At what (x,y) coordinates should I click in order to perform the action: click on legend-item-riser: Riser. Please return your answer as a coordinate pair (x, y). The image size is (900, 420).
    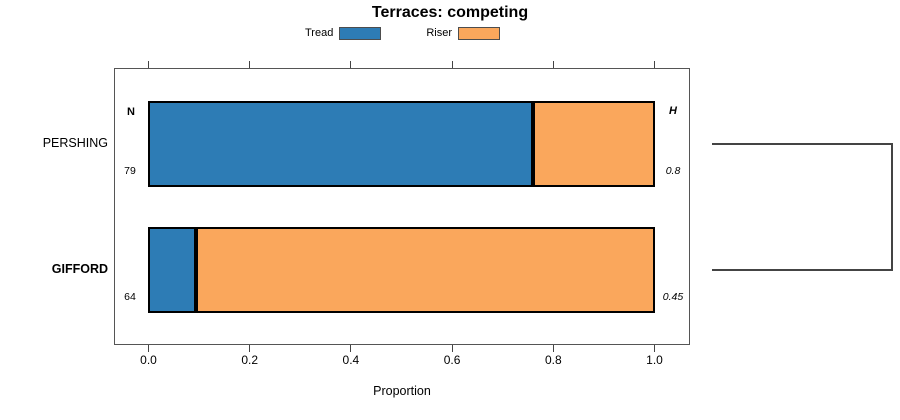
    Looking at the image, I should click on (463, 33).